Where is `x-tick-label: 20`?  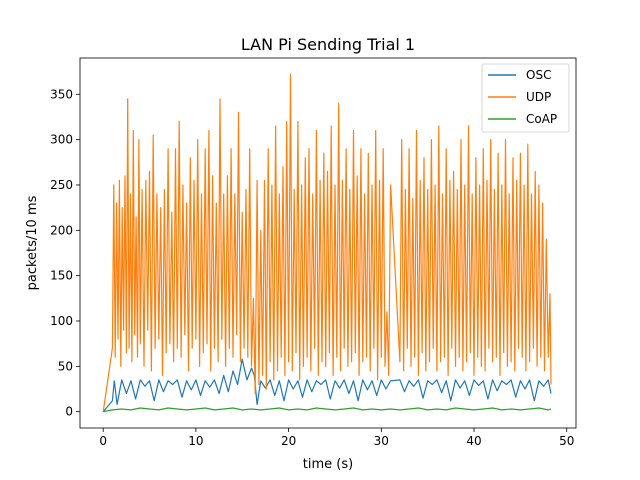 x-tick-label: 20 is located at coordinates (288, 441).